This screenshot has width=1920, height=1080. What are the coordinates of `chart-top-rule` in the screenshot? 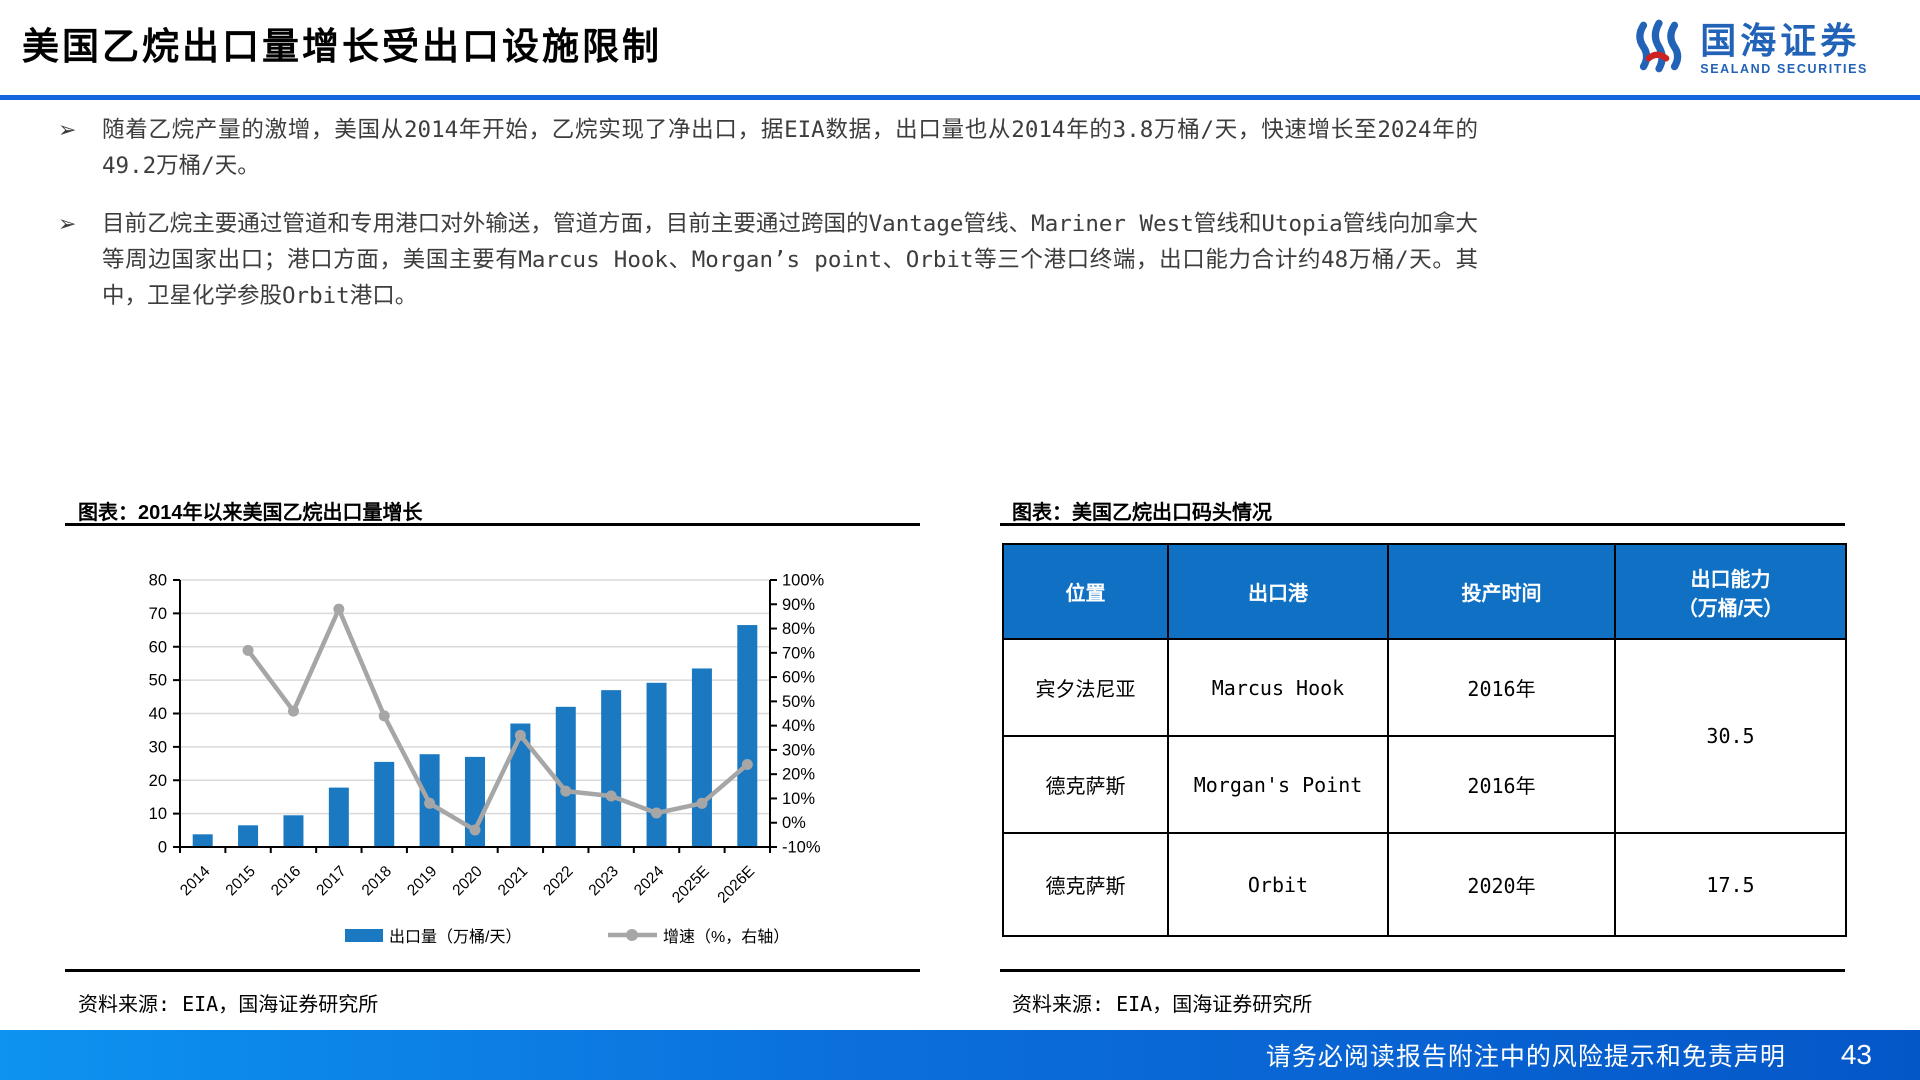 It's located at (492, 524).